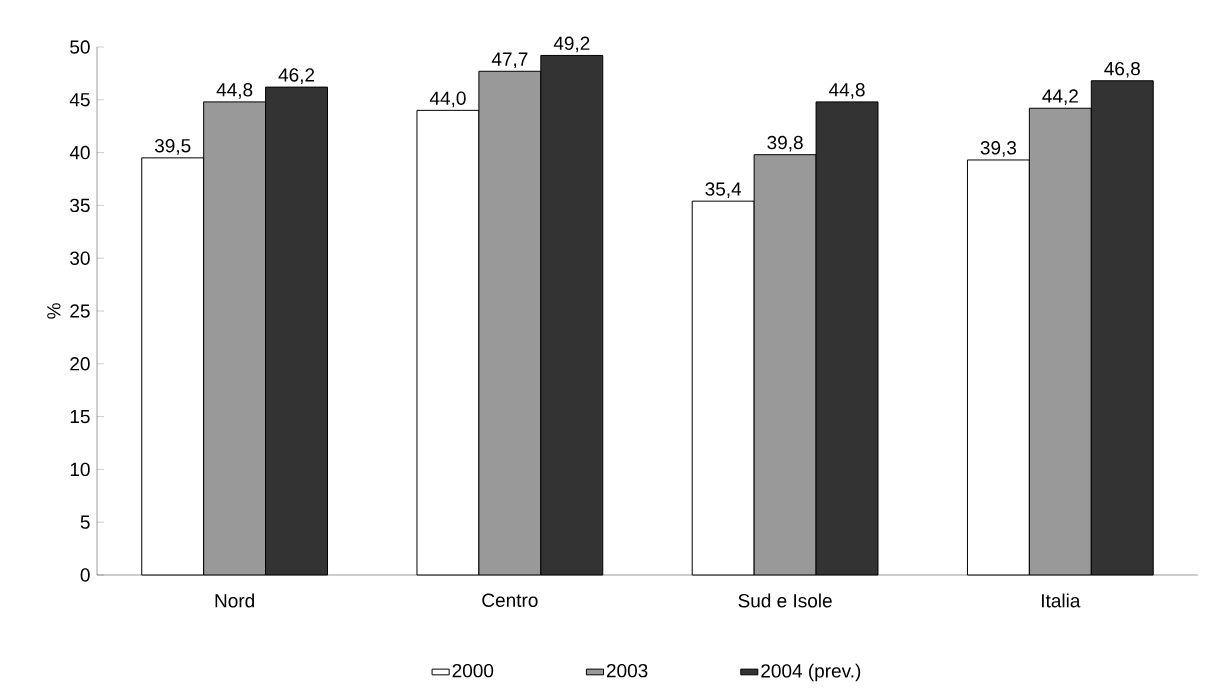  Describe the element at coordinates (80, 469) in the screenshot. I see `y-tick-label: 10` at that location.